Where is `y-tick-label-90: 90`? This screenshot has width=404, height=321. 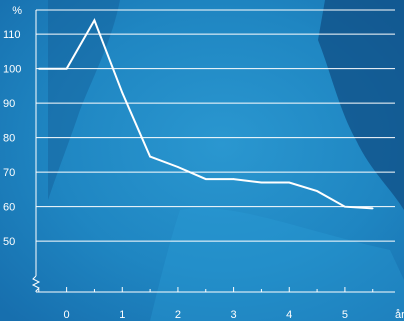
y-tick-label-90: 90 is located at coordinates (9, 104).